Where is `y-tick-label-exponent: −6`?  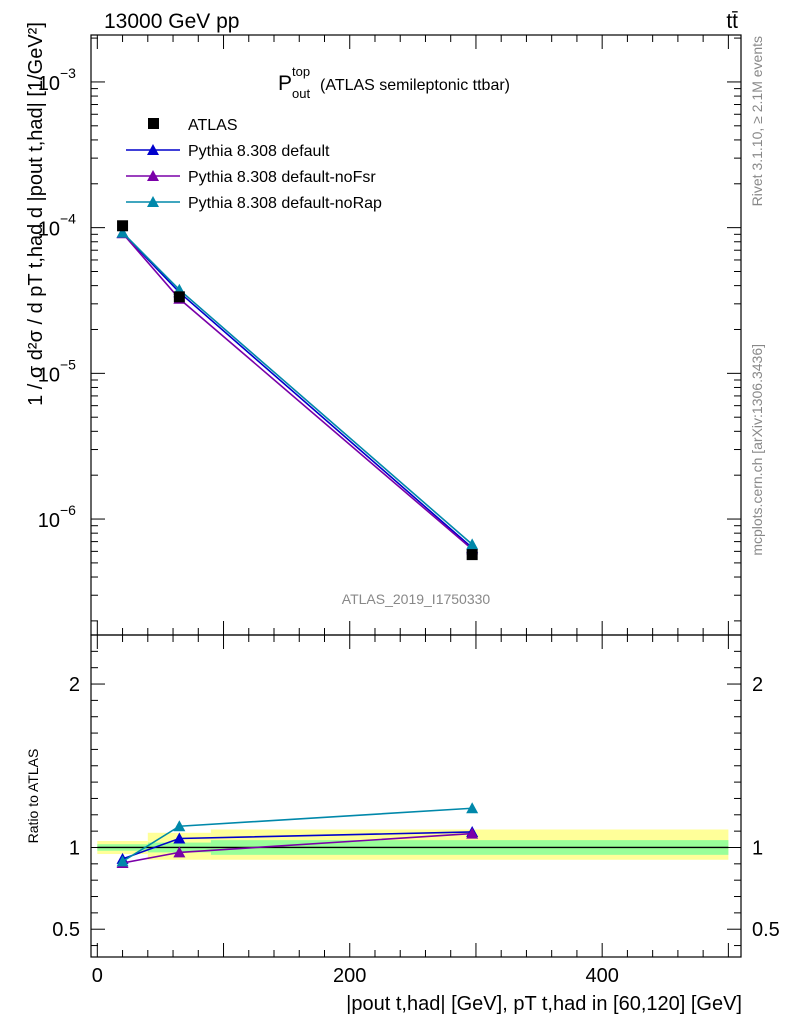 y-tick-label-exponent: −6 is located at coordinates (68, 510).